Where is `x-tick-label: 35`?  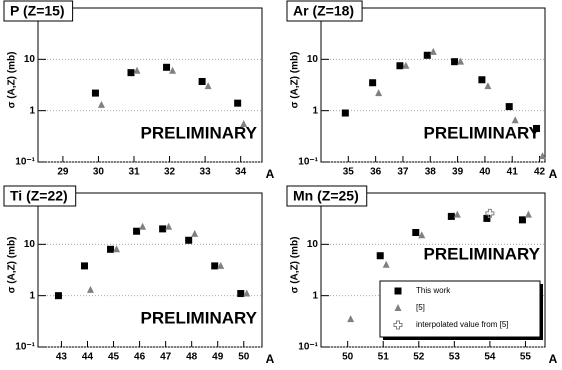 x-tick-label: 35 is located at coordinates (349, 172).